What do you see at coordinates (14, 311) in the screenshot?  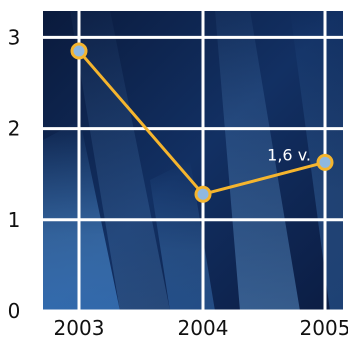 I see `y-tick-label: 0` at bounding box center [14, 311].